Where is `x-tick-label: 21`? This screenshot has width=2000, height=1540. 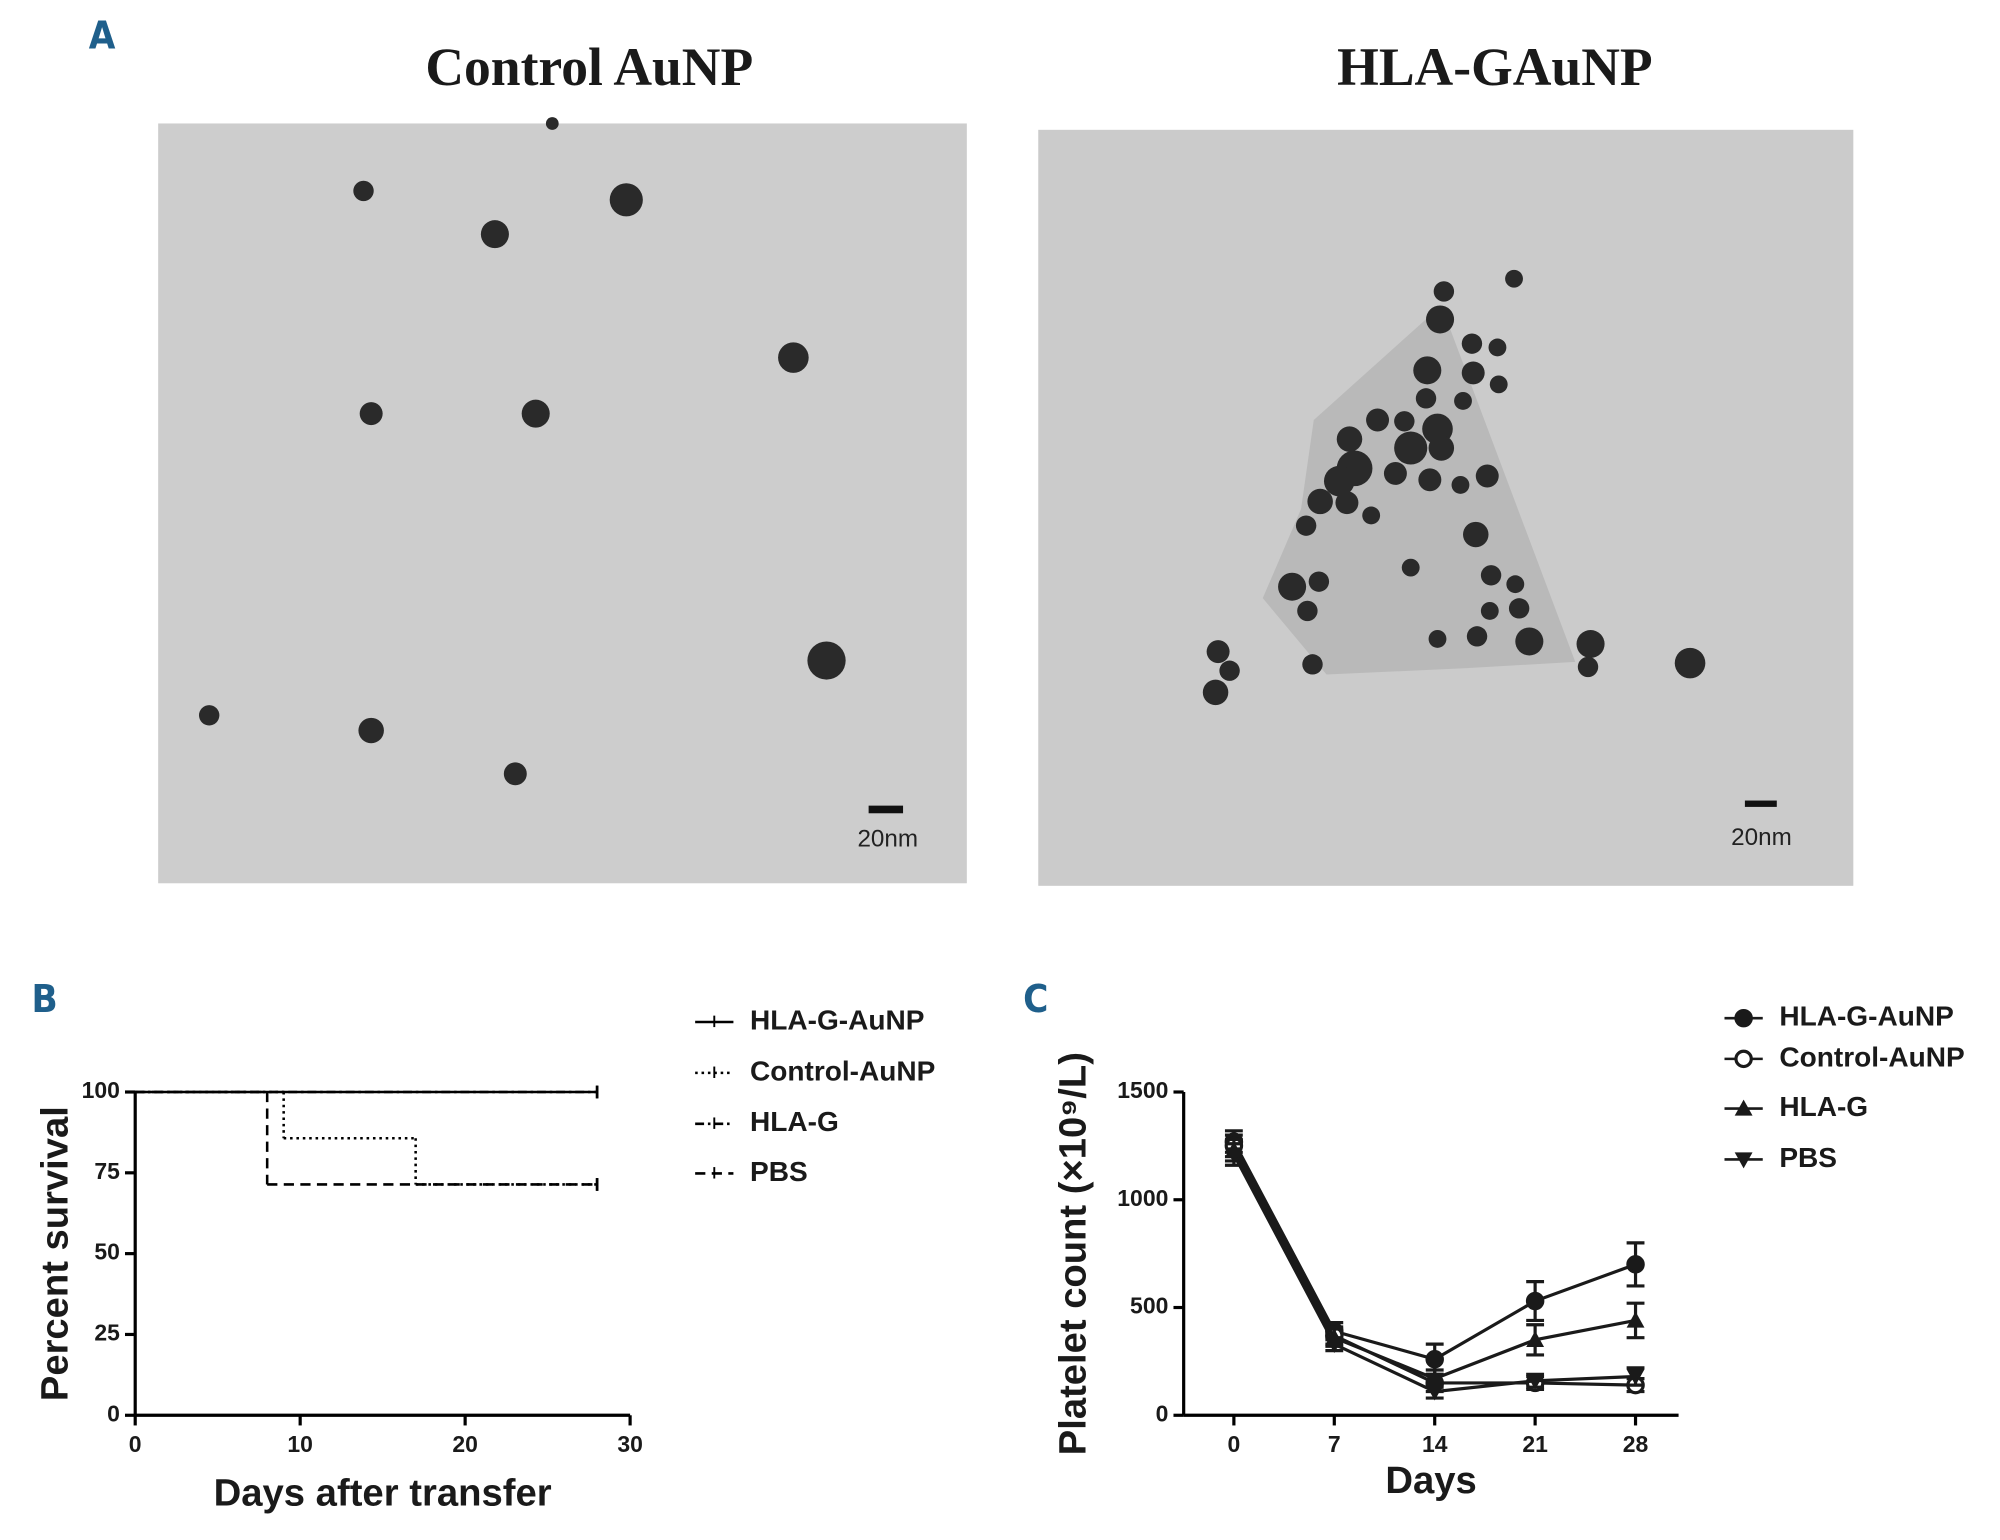 x-tick-label: 21 is located at coordinates (1535, 1444).